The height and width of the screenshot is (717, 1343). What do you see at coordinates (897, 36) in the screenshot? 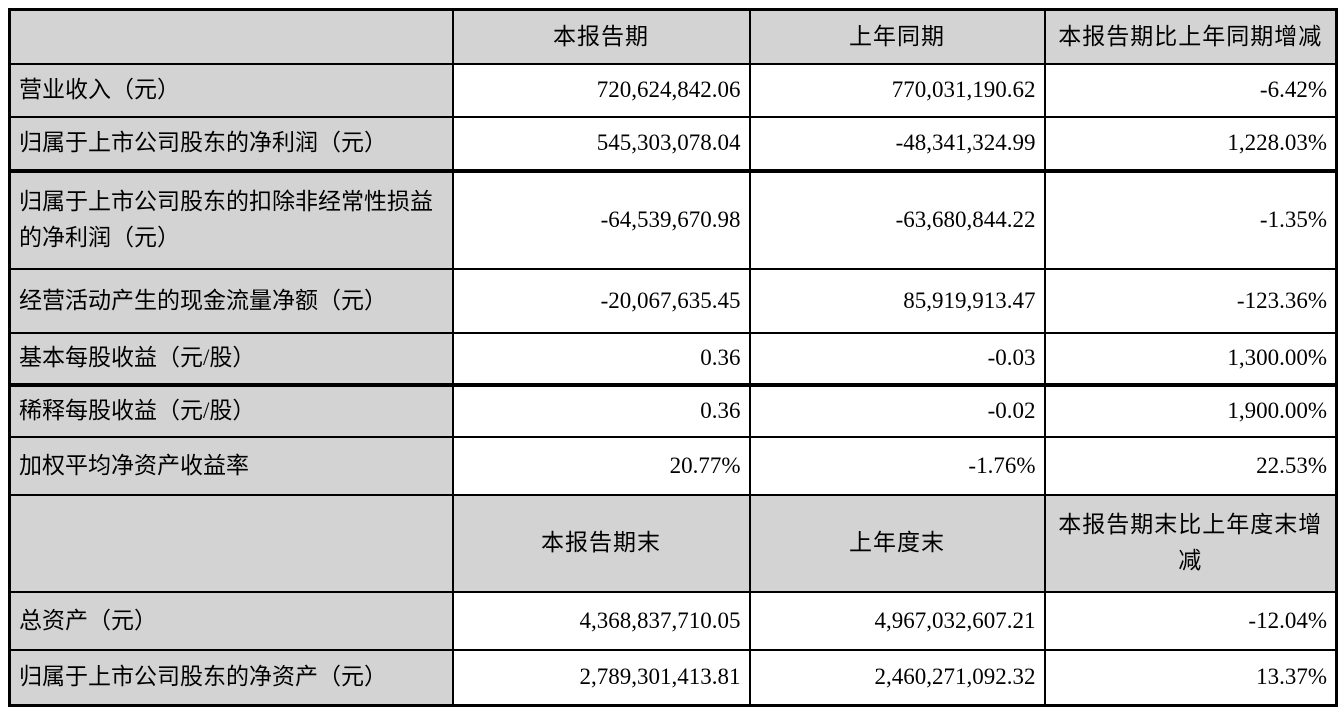
I see `header-prior-year-period: 上年同期` at bounding box center [897, 36].